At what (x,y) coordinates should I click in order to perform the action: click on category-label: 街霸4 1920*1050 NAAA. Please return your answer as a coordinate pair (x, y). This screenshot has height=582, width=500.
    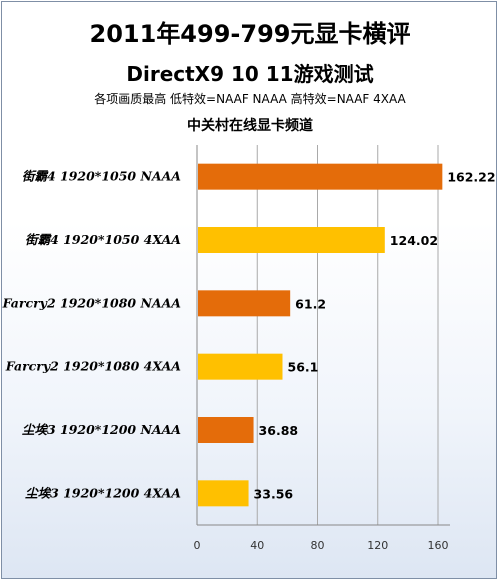
    Looking at the image, I should click on (101, 176).